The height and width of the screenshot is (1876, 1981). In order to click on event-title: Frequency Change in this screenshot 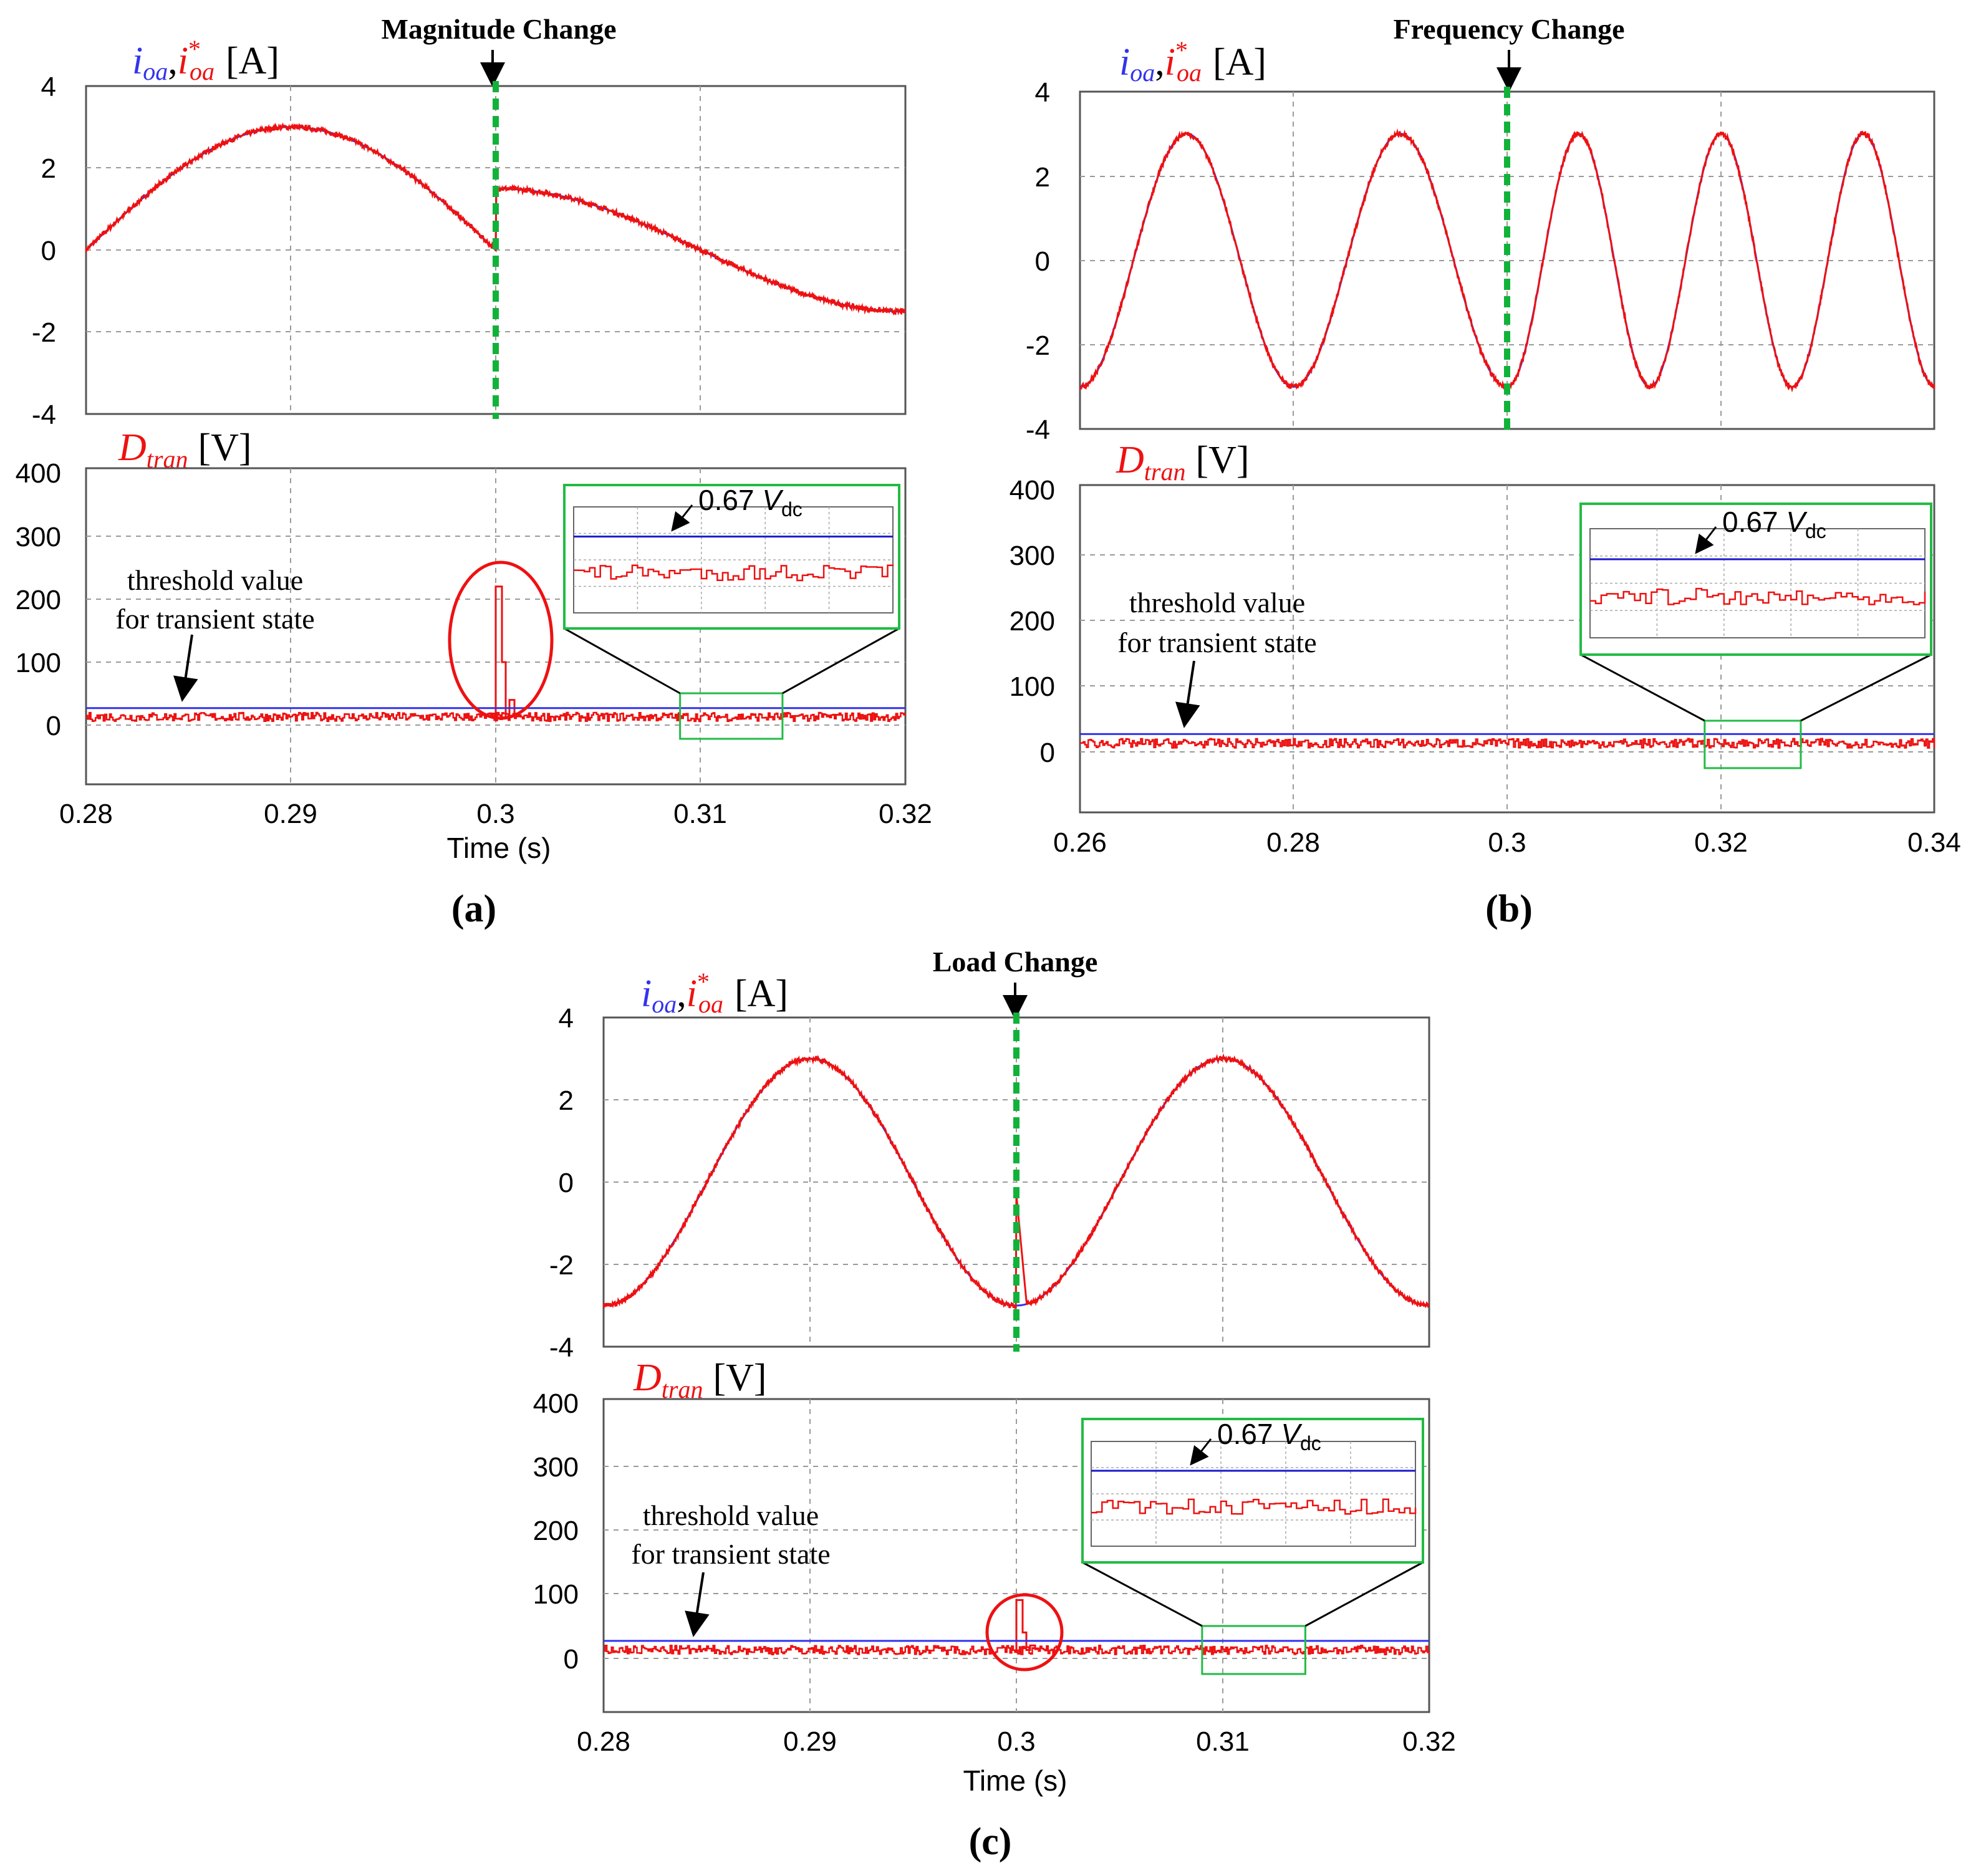, I will do `click(1509, 29)`.